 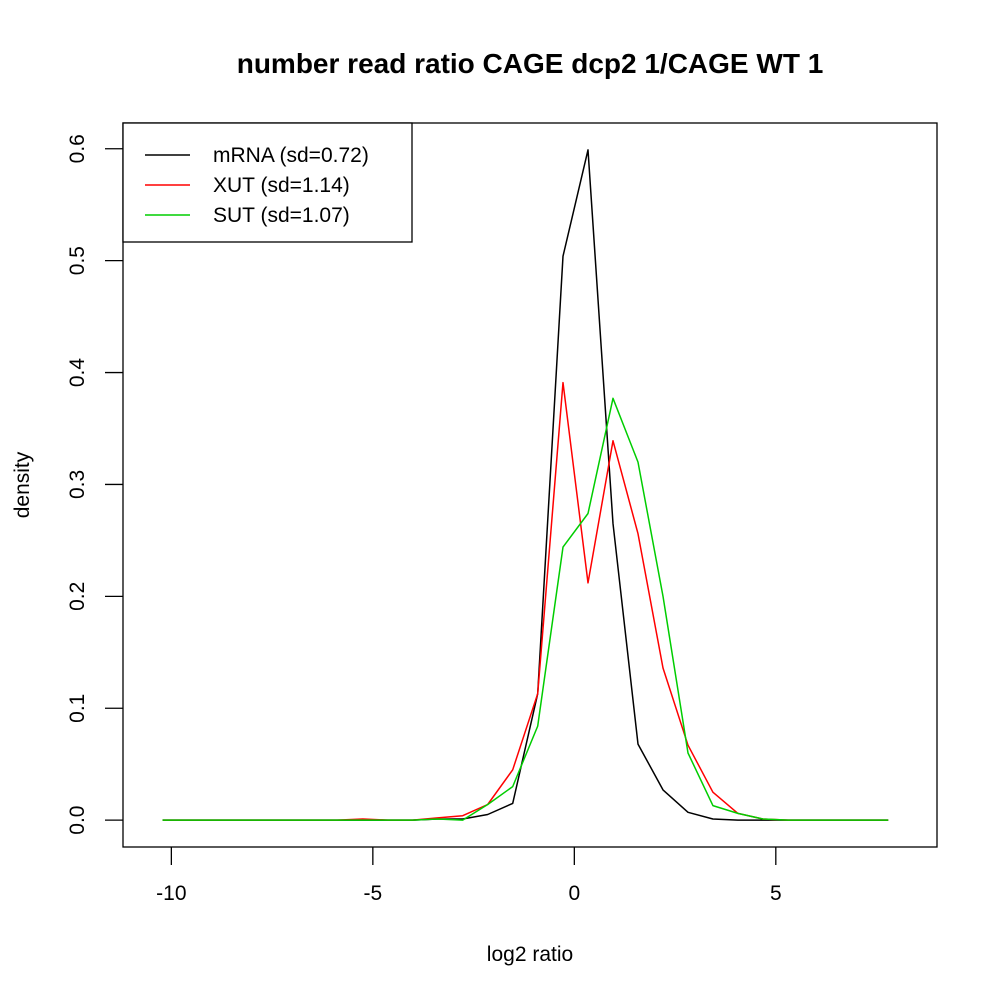 I want to click on x-tick-label: 0, so click(x=574, y=893).